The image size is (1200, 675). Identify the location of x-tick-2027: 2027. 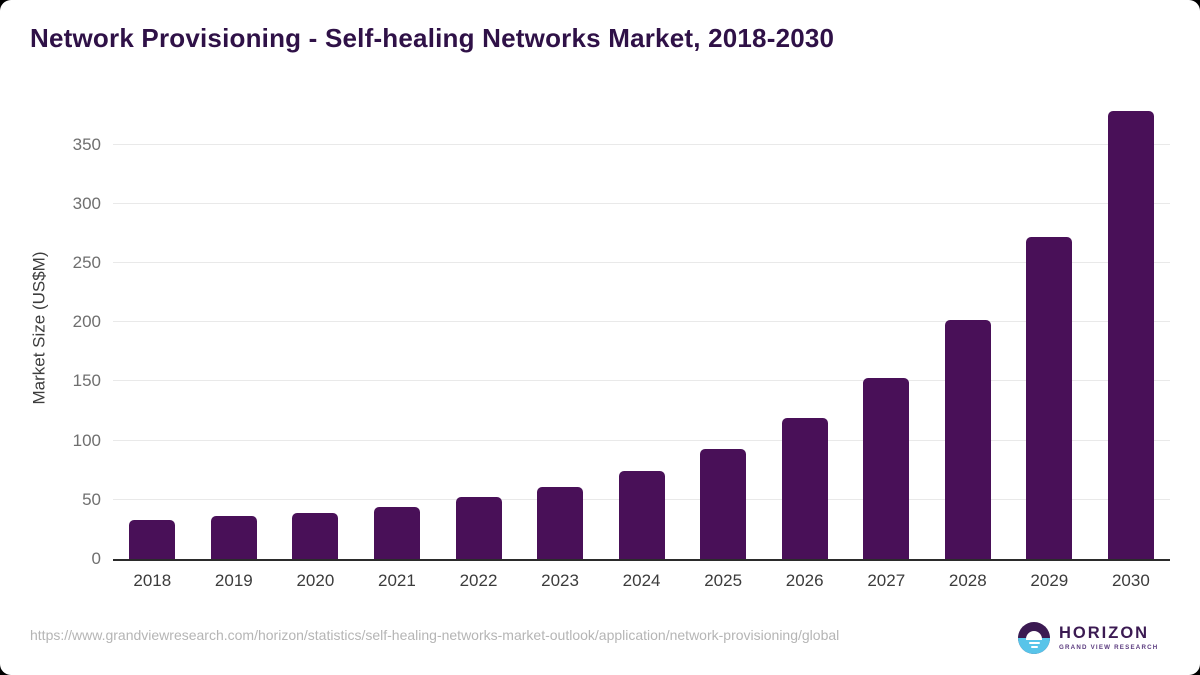
(886, 580).